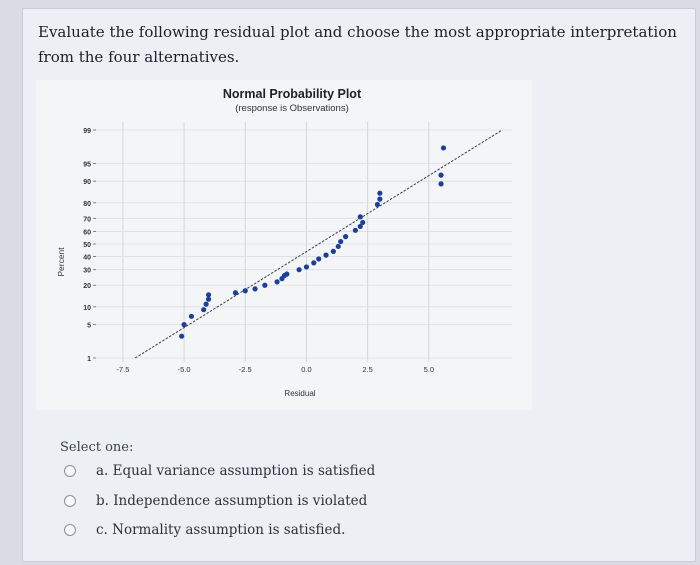 The width and height of the screenshot is (700, 565). I want to click on y-tick-label: 40, so click(87, 257).